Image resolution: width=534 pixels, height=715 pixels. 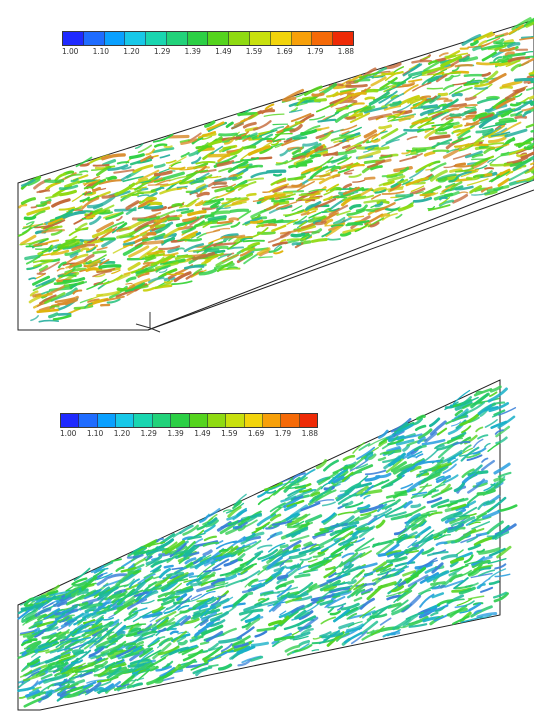 What do you see at coordinates (121, 433) in the screenshot?
I see `colorbar-tick: 1.20` at bounding box center [121, 433].